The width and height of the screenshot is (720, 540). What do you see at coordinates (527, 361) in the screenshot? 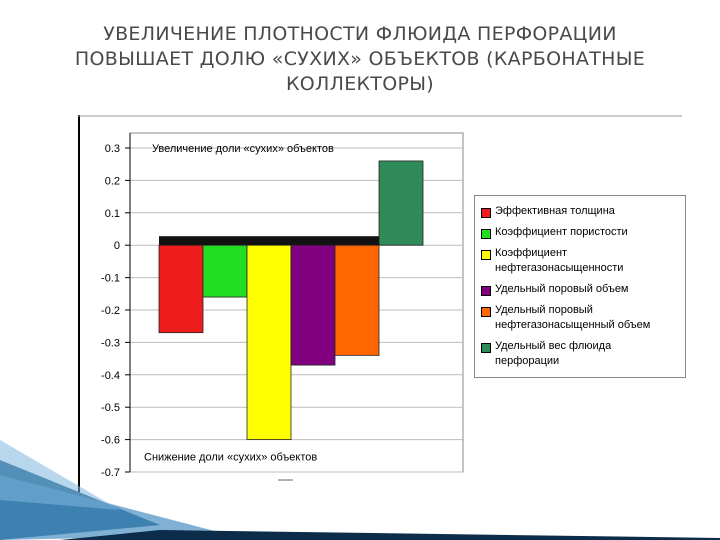
I see `legend-label-continued: перфорации` at bounding box center [527, 361].